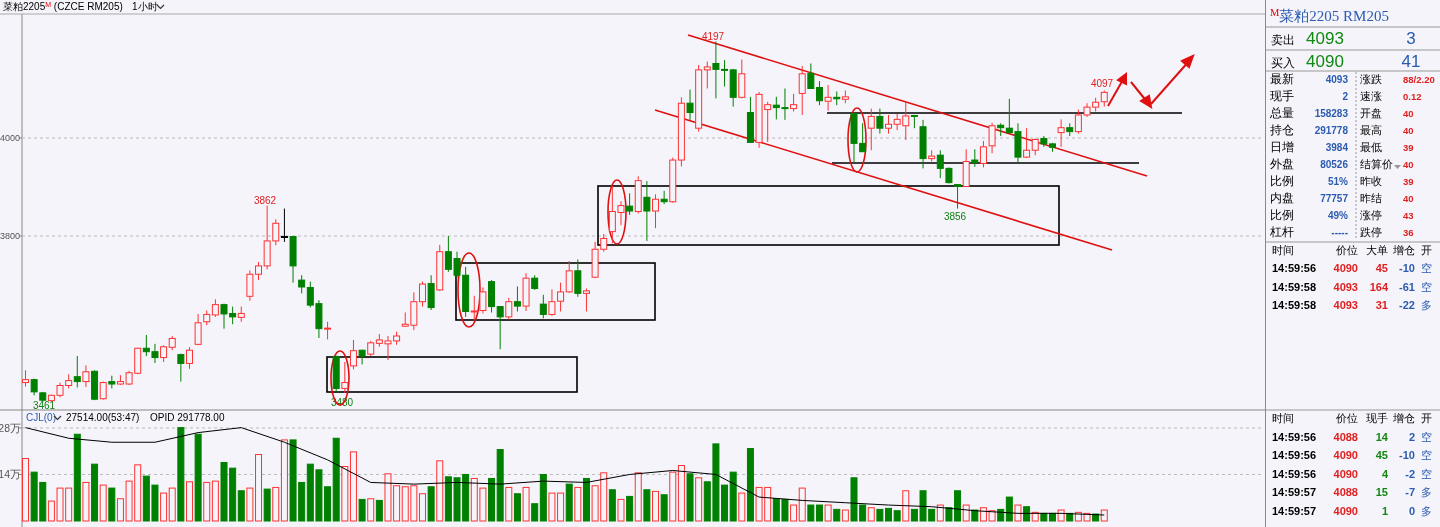 This screenshot has width=1440, height=527. Describe the element at coordinates (1408, 232) in the screenshot. I see `text: 36` at that location.